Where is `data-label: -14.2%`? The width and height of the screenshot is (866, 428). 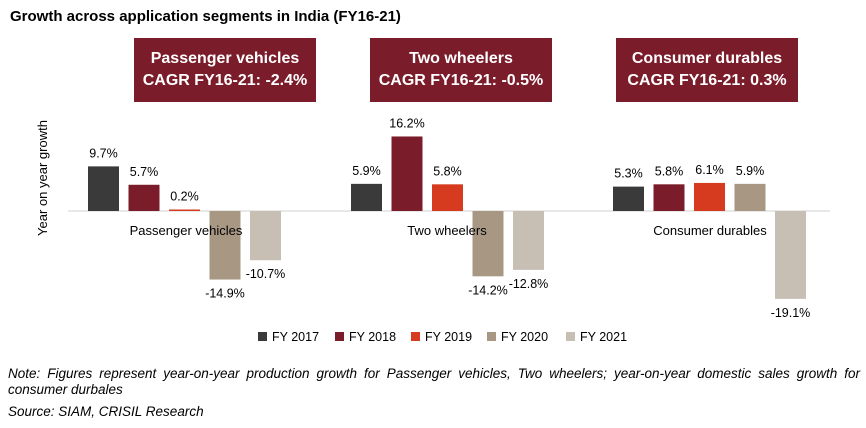
data-label: -14.2% is located at coordinates (488, 290).